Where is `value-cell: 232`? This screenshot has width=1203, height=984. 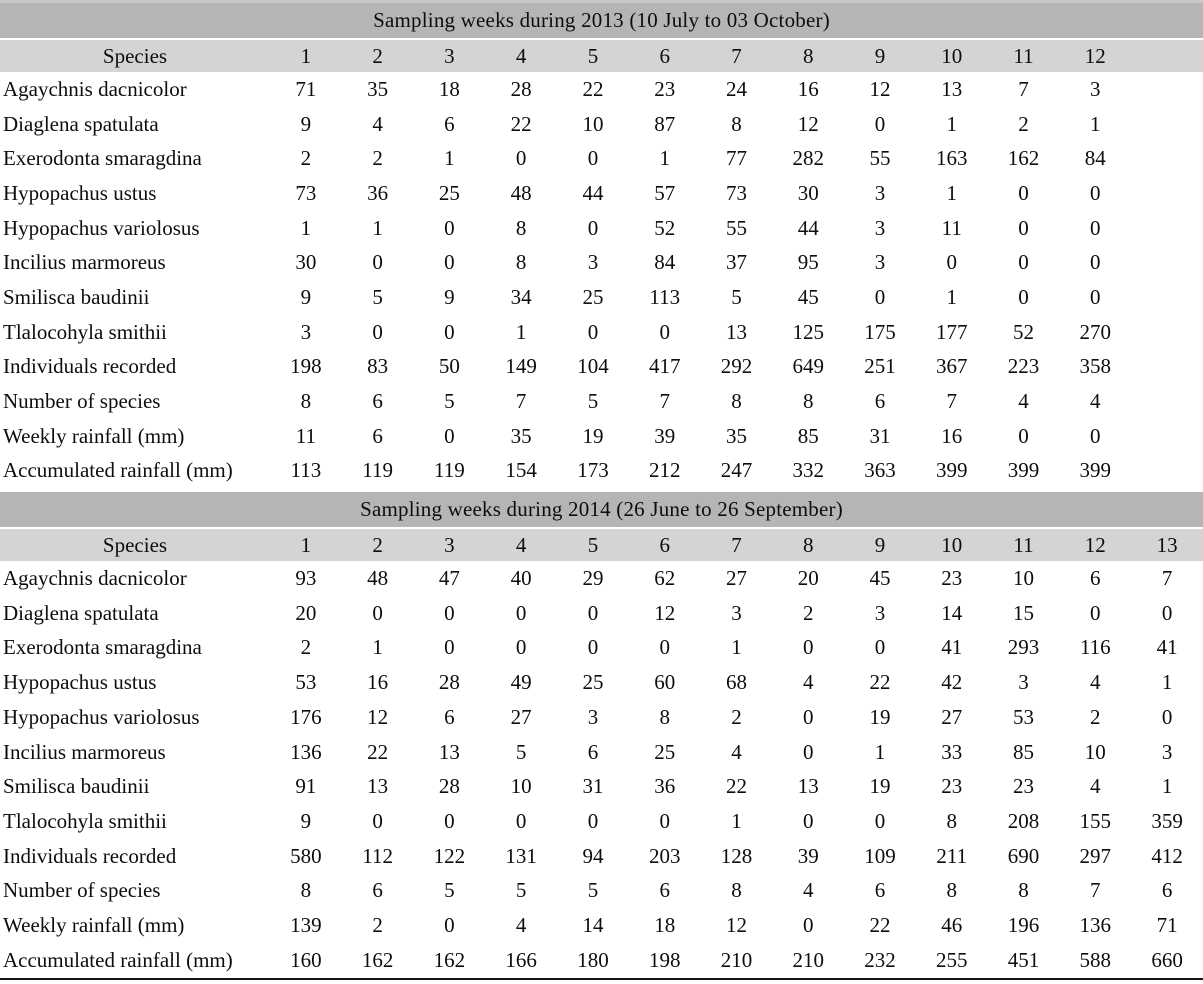 value-cell: 232 is located at coordinates (880, 959).